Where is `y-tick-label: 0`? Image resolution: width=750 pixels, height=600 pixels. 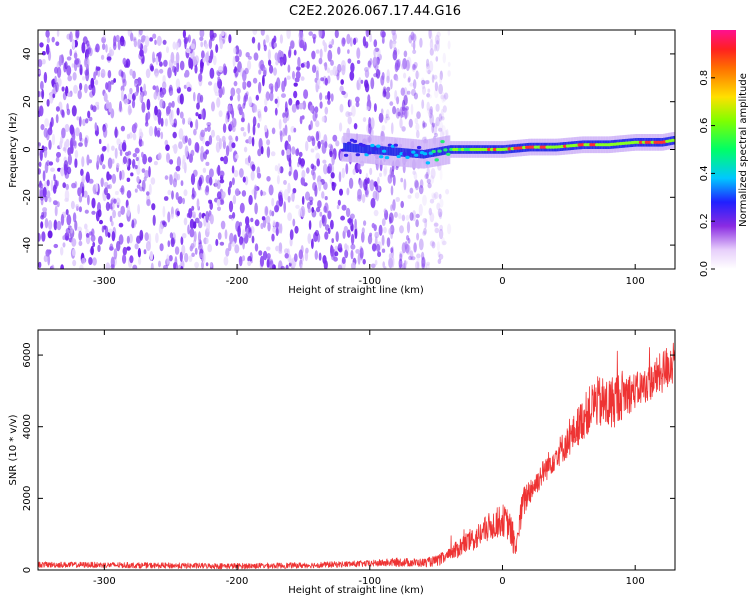
y-tick-label: 0 is located at coordinates (27, 570).